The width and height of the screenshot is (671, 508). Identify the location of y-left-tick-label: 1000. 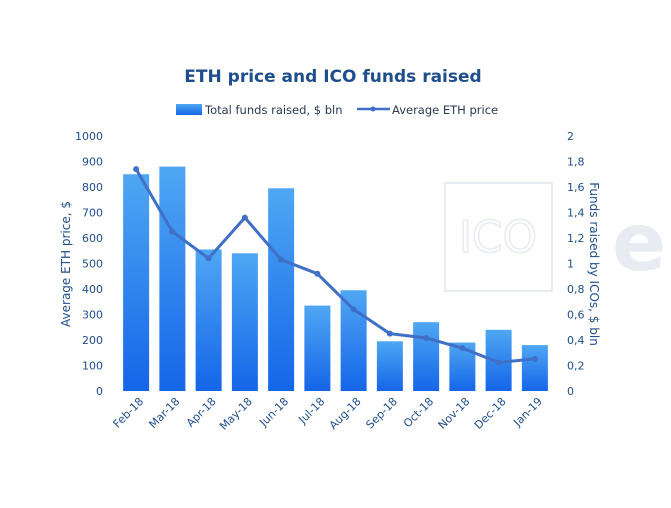
(89, 136).